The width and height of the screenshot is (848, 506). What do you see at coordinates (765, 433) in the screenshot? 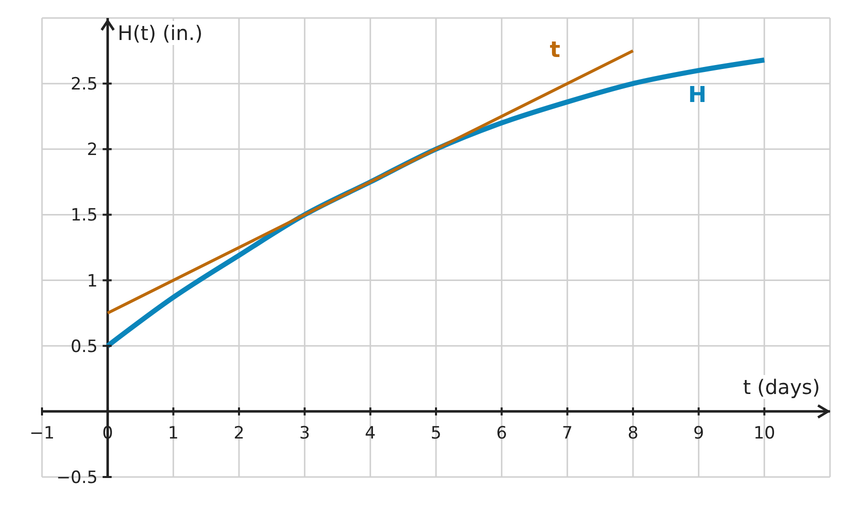
I see `x-tick-label: 10` at bounding box center [765, 433].